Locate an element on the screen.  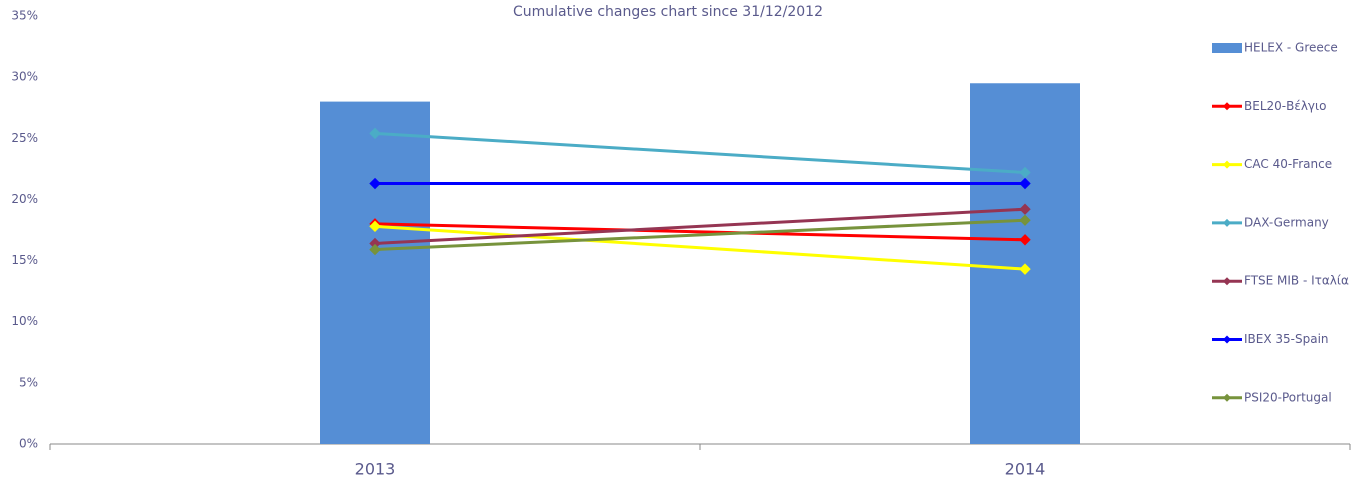
x-tick-label: 2013 is located at coordinates (375, 469).